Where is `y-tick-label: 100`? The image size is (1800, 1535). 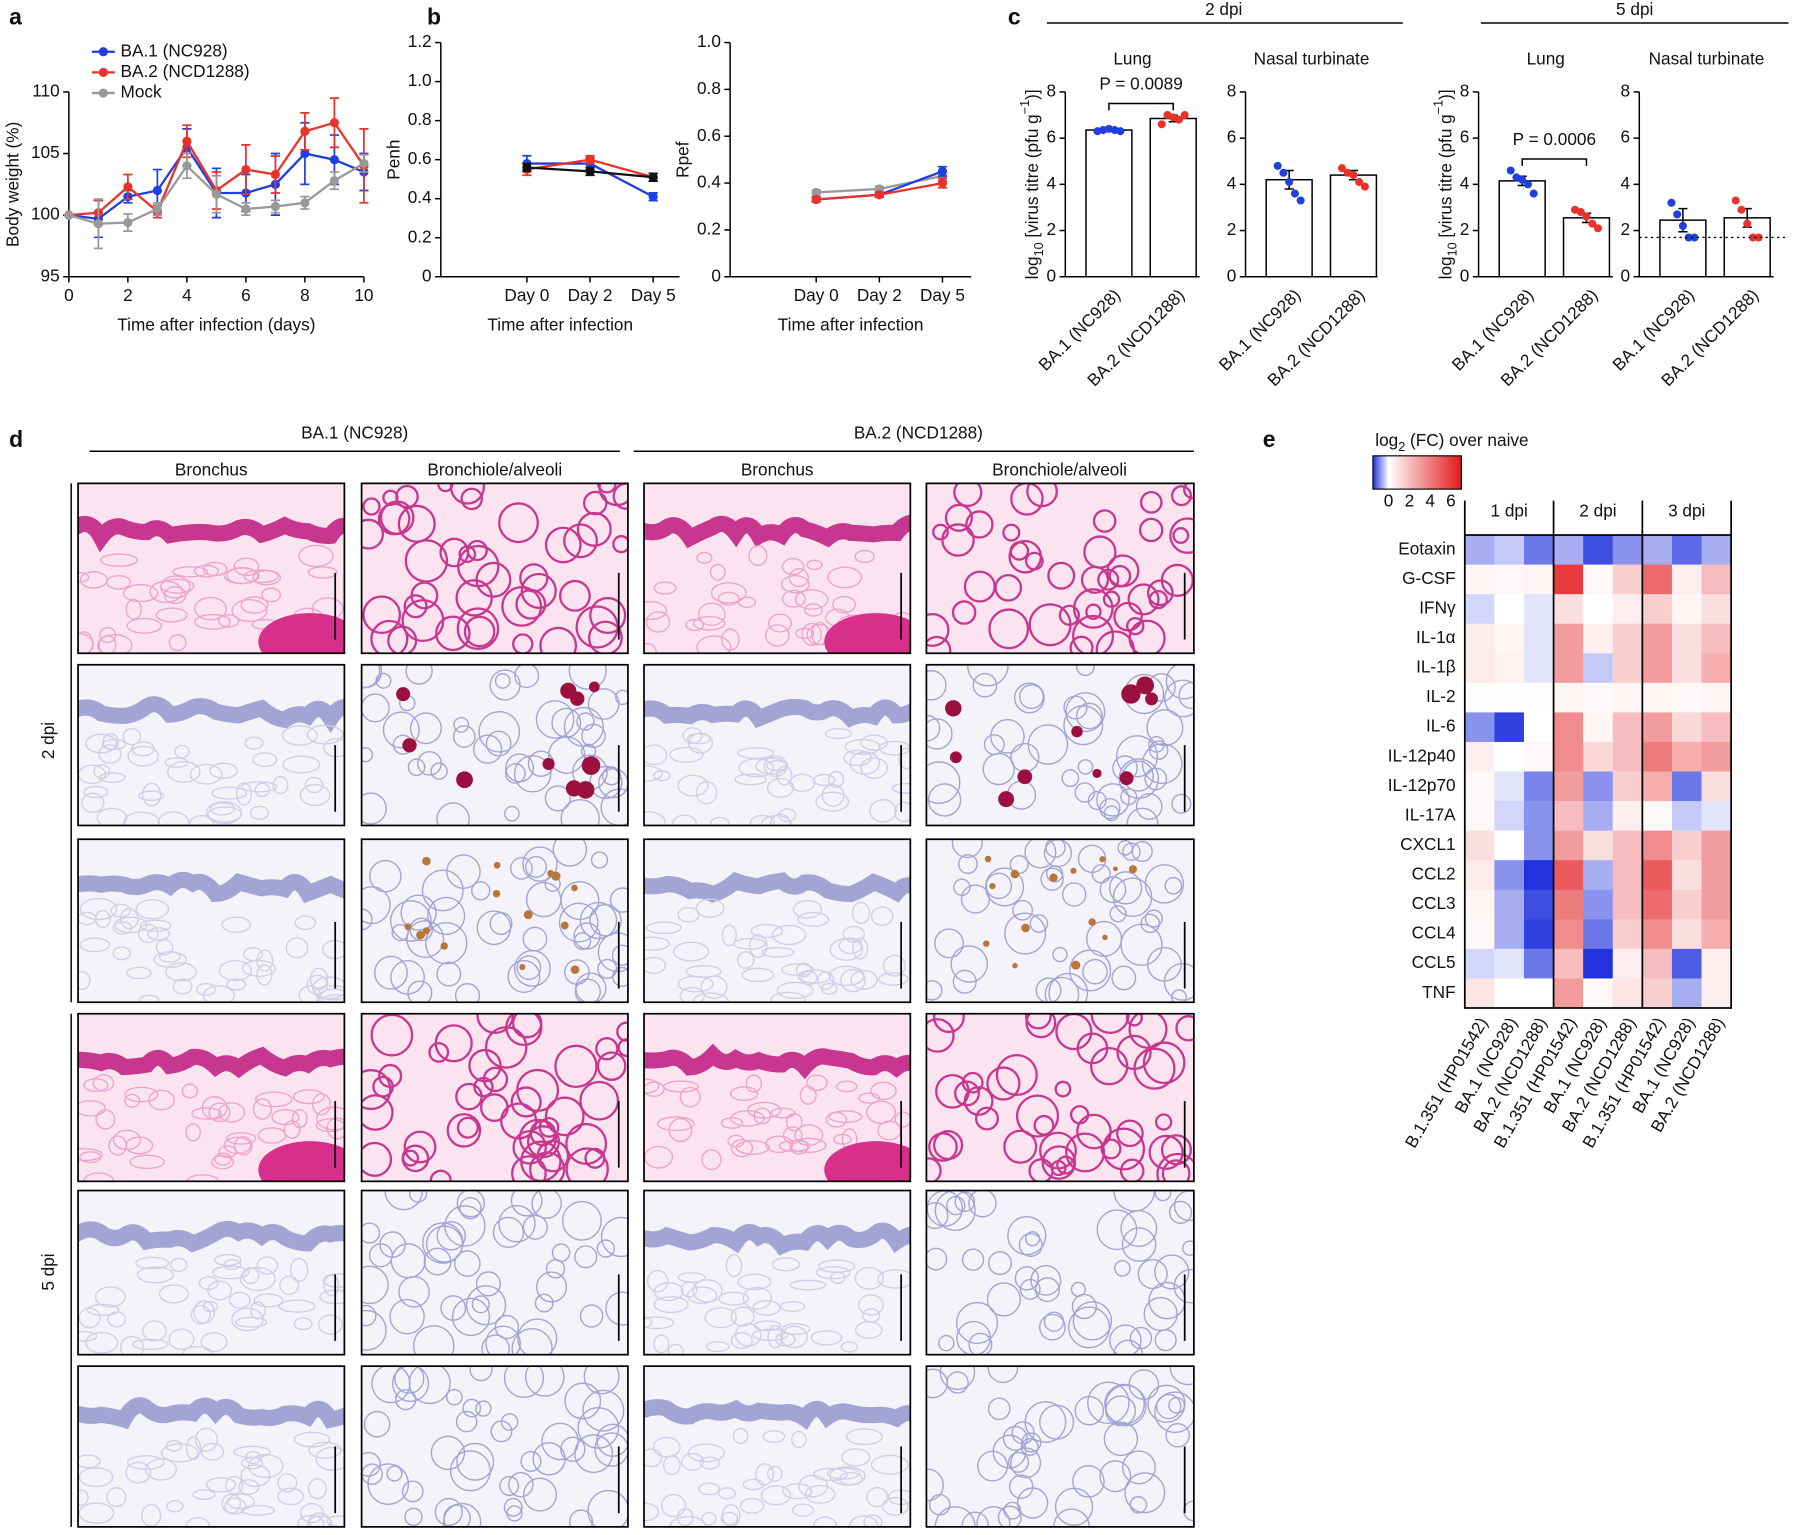 y-tick-label: 100 is located at coordinates (45, 214).